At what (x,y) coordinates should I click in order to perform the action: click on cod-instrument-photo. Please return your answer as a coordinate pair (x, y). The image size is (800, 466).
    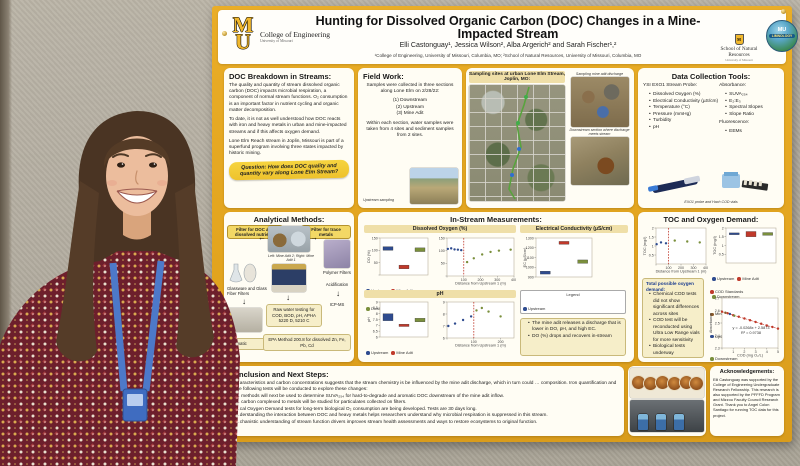
    Looking at the image, I should click on (289, 278).